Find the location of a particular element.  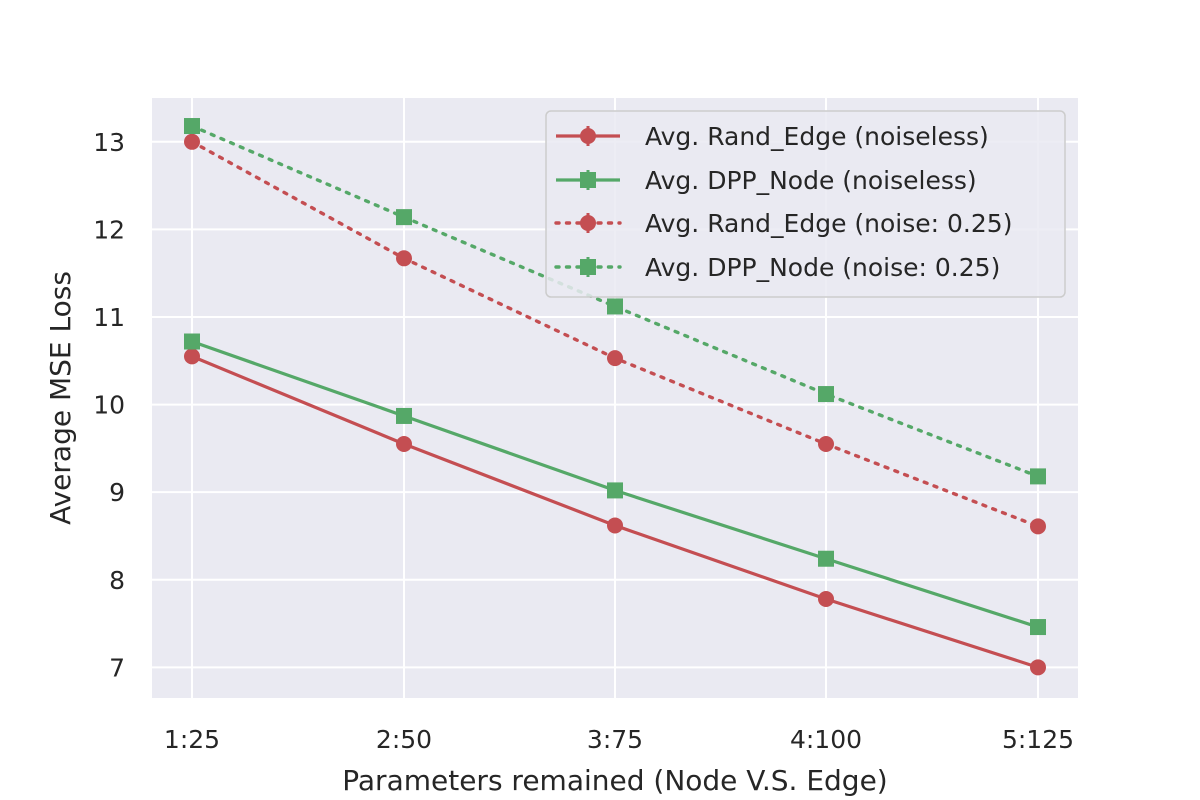

legend-item: Avg. DPP_Node (noiseless) is located at coordinates (766, 180).